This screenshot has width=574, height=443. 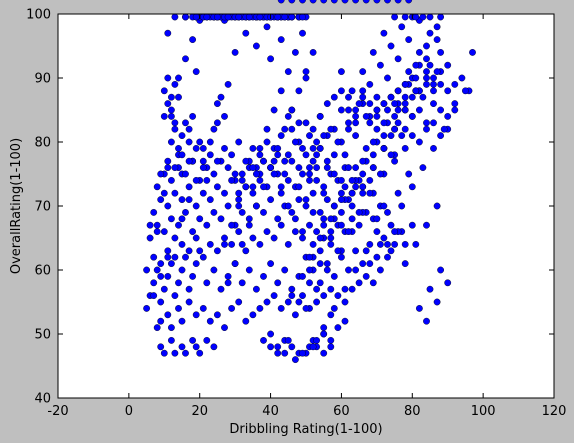 What do you see at coordinates (341, 411) in the screenshot?
I see `x-tick-label: 60` at bounding box center [341, 411].